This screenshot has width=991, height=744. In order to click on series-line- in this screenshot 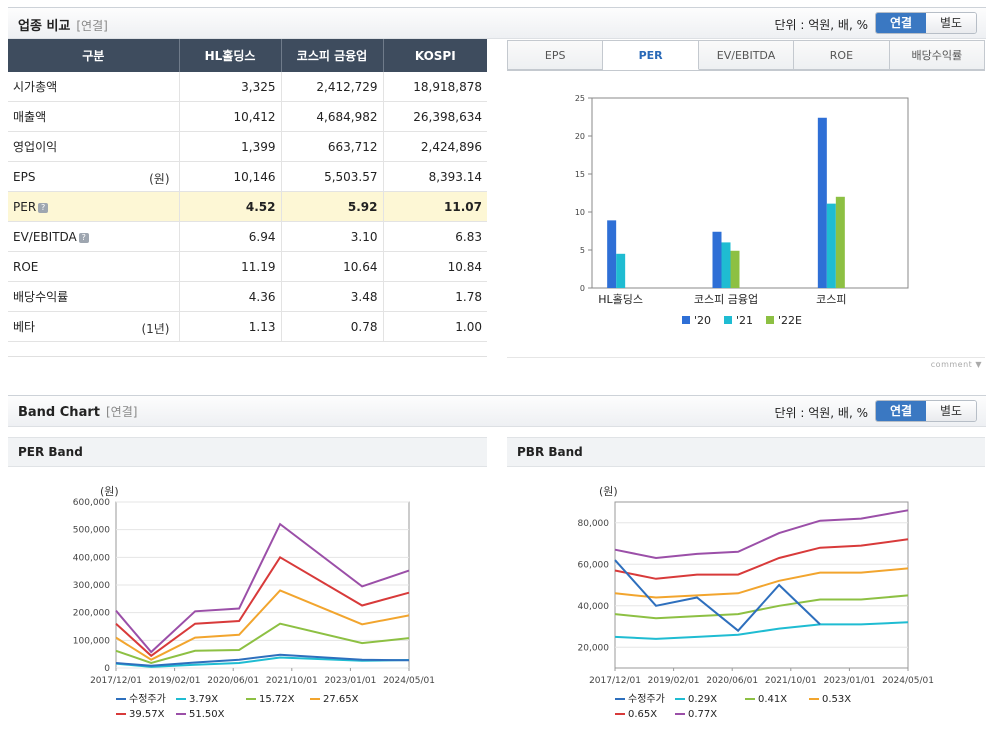, I will do `click(717, 596)`.